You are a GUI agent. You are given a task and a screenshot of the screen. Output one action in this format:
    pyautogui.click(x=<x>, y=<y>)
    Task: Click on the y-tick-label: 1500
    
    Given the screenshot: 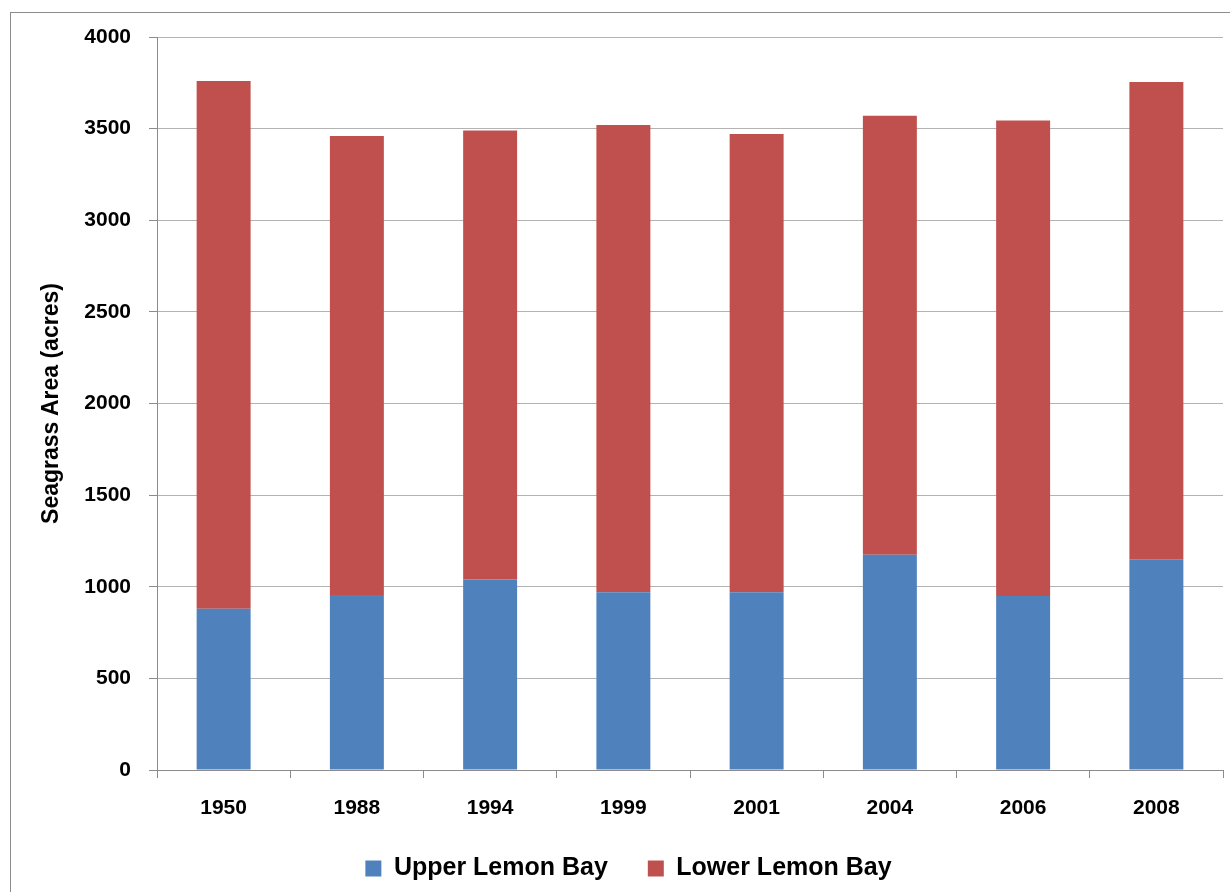 What is the action you would take?
    pyautogui.click(x=107, y=493)
    